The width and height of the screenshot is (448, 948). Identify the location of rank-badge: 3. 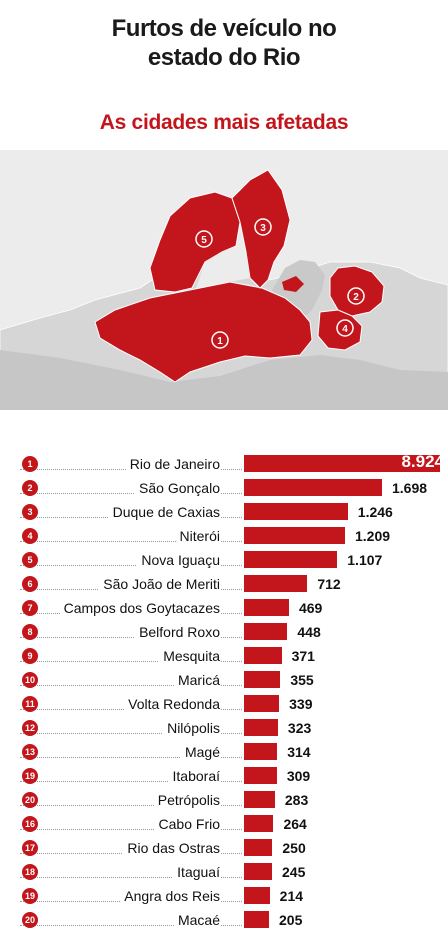
(30, 512).